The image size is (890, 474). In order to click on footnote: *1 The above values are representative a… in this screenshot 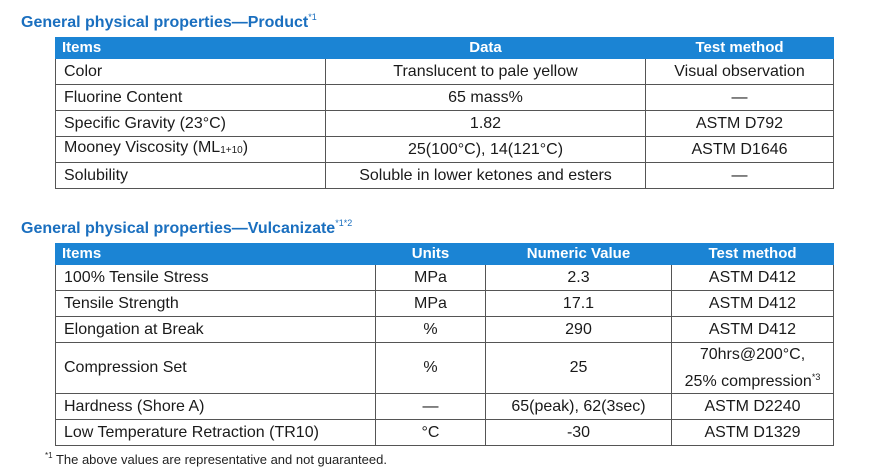, I will do `click(216, 459)`.